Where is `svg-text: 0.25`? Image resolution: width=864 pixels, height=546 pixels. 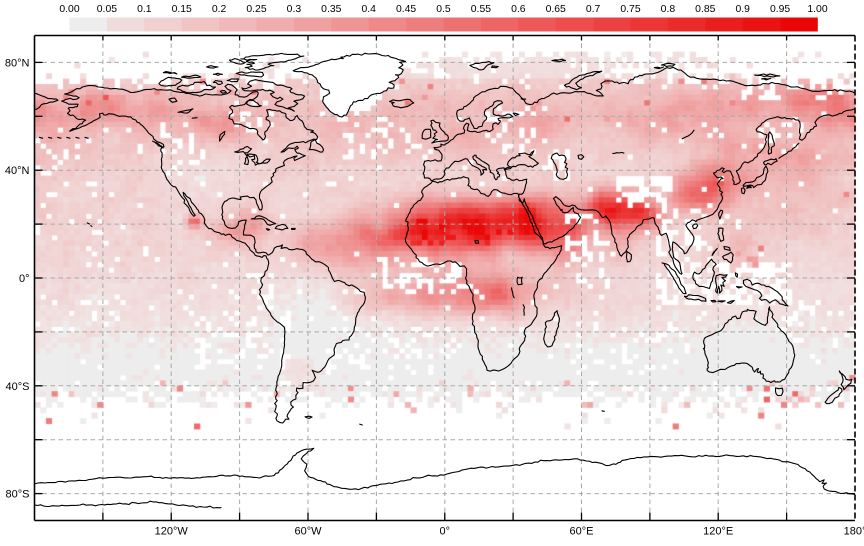 svg-text: 0.25 is located at coordinates (256, 9).